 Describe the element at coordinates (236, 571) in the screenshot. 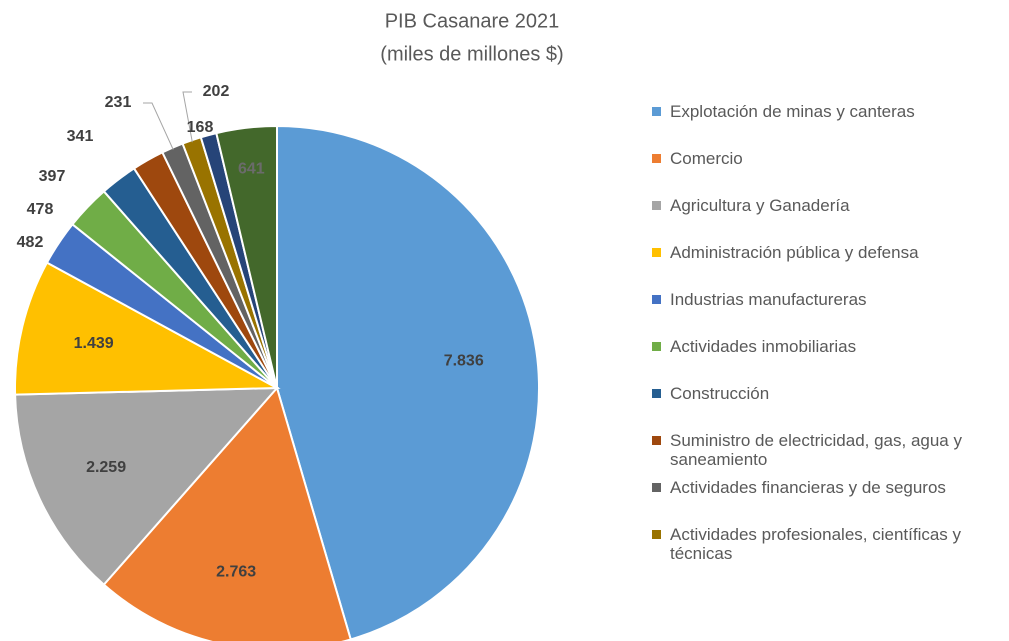

I see `data-label: 2.763` at that location.